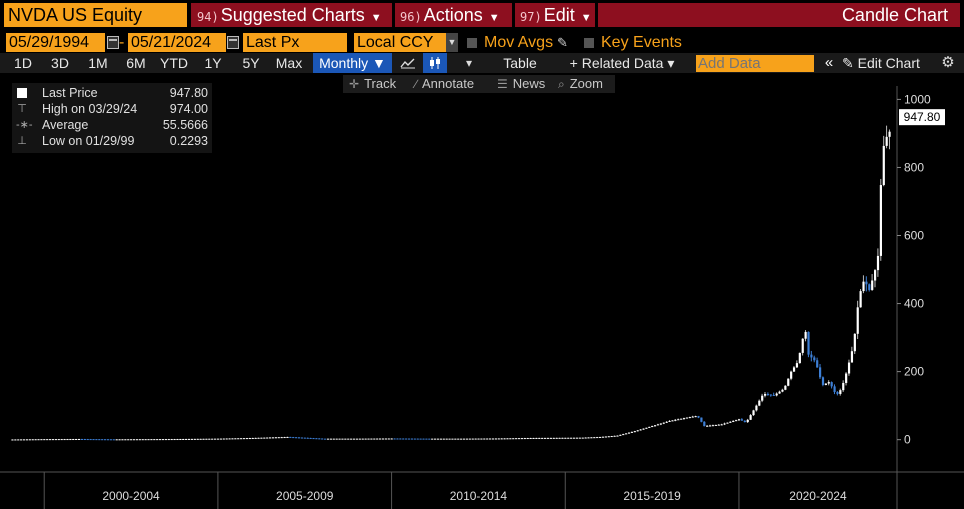  I want to click on end-date-field: 05/21/2024, so click(177, 42).